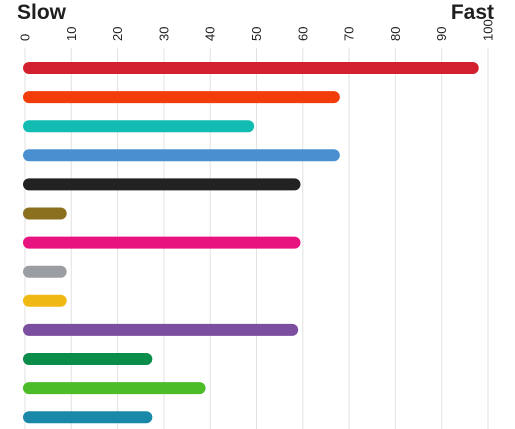 The image size is (515, 429). What do you see at coordinates (210, 34) in the screenshot?
I see `tick-label-40: 40` at bounding box center [210, 34].